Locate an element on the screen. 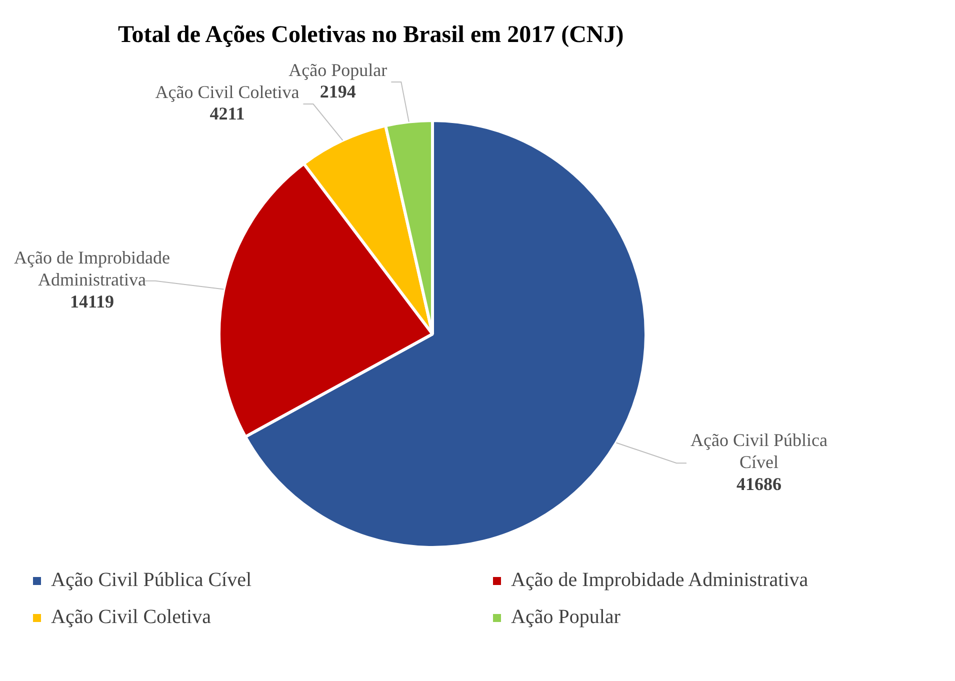 This screenshot has height=681, width=955. data-label: 14119 is located at coordinates (92, 302).